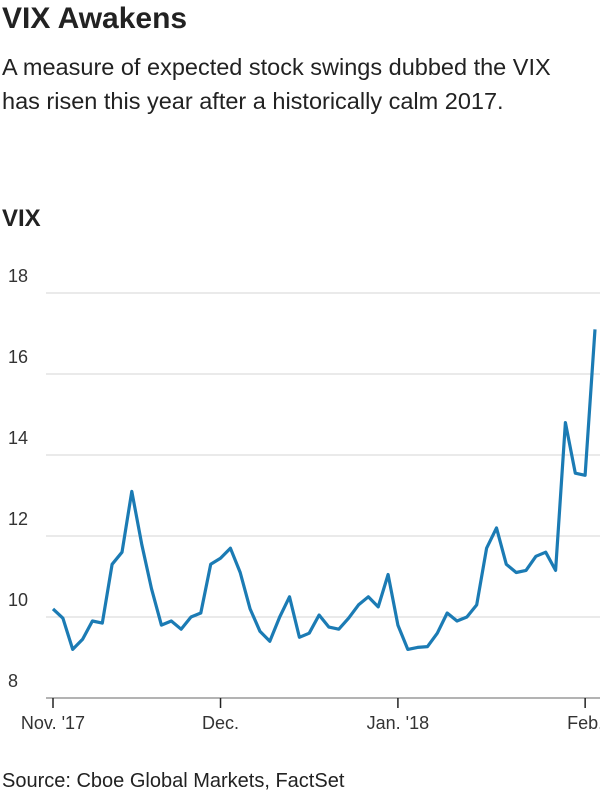 Image resolution: width=600 pixels, height=800 pixels. Describe the element at coordinates (583, 723) in the screenshot. I see `x-tick-label: Feb.` at that location.